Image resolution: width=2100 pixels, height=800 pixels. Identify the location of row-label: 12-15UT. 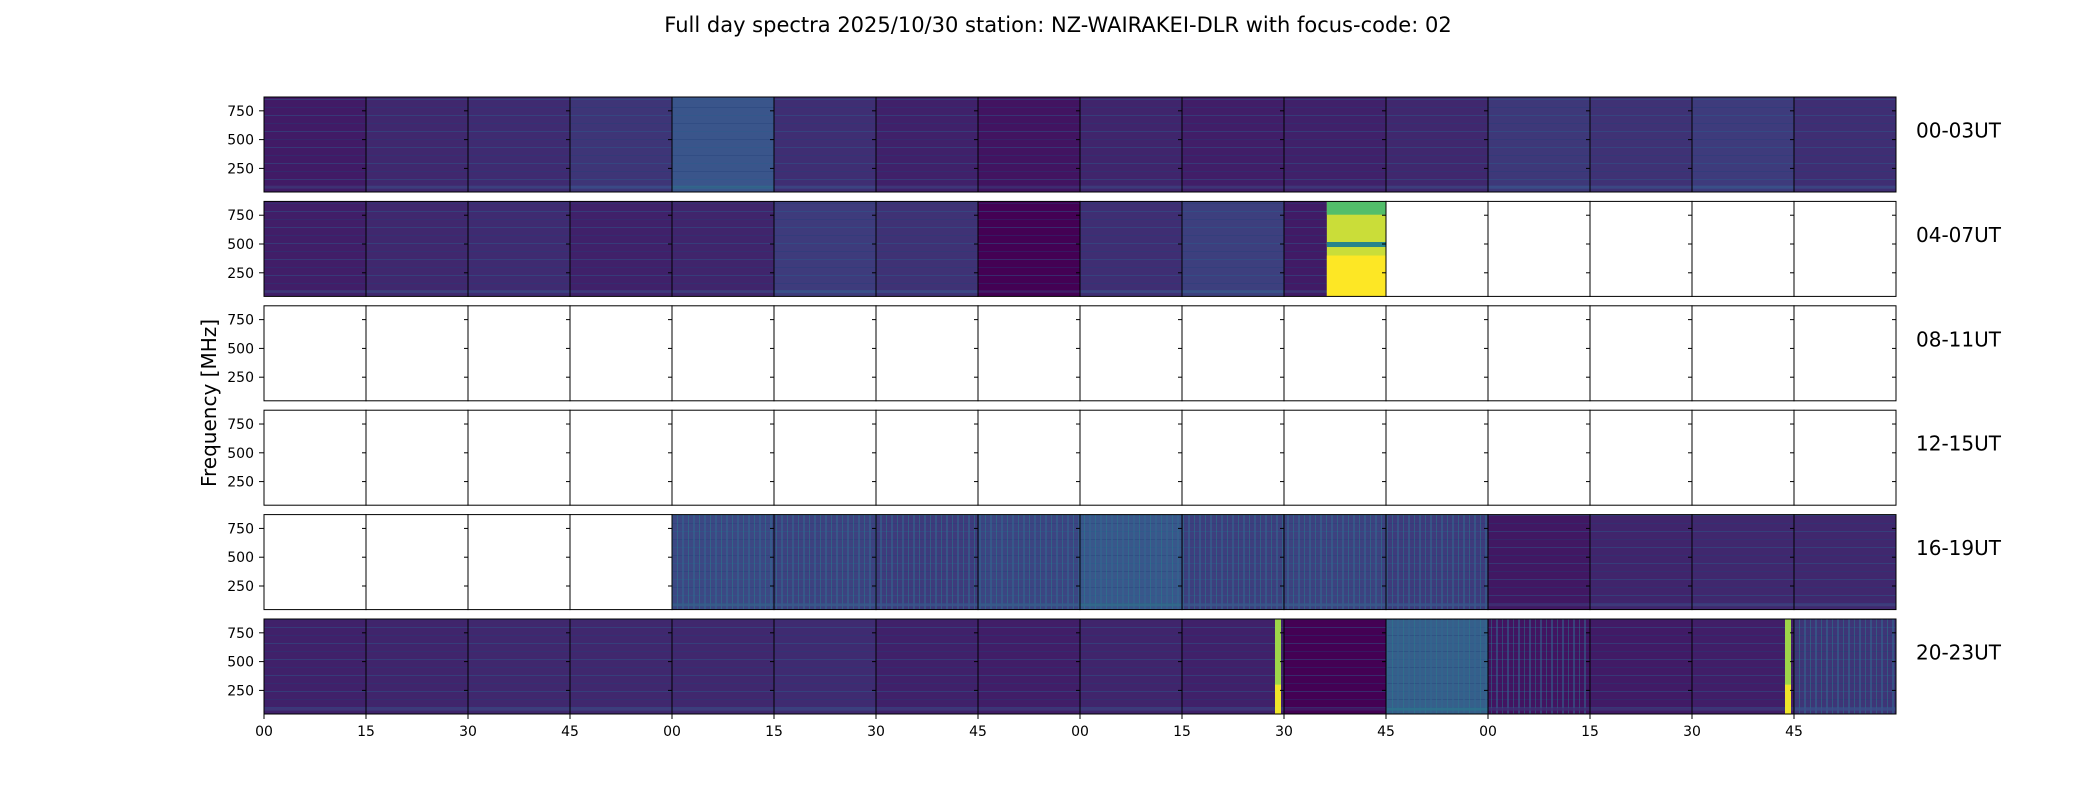
(1959, 444).